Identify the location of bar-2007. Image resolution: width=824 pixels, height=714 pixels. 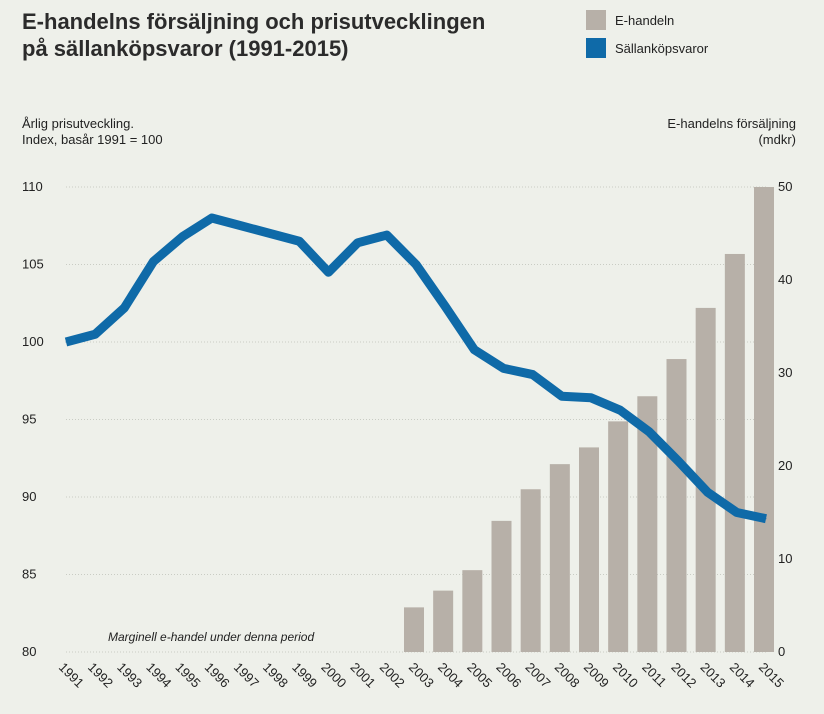
(530, 570).